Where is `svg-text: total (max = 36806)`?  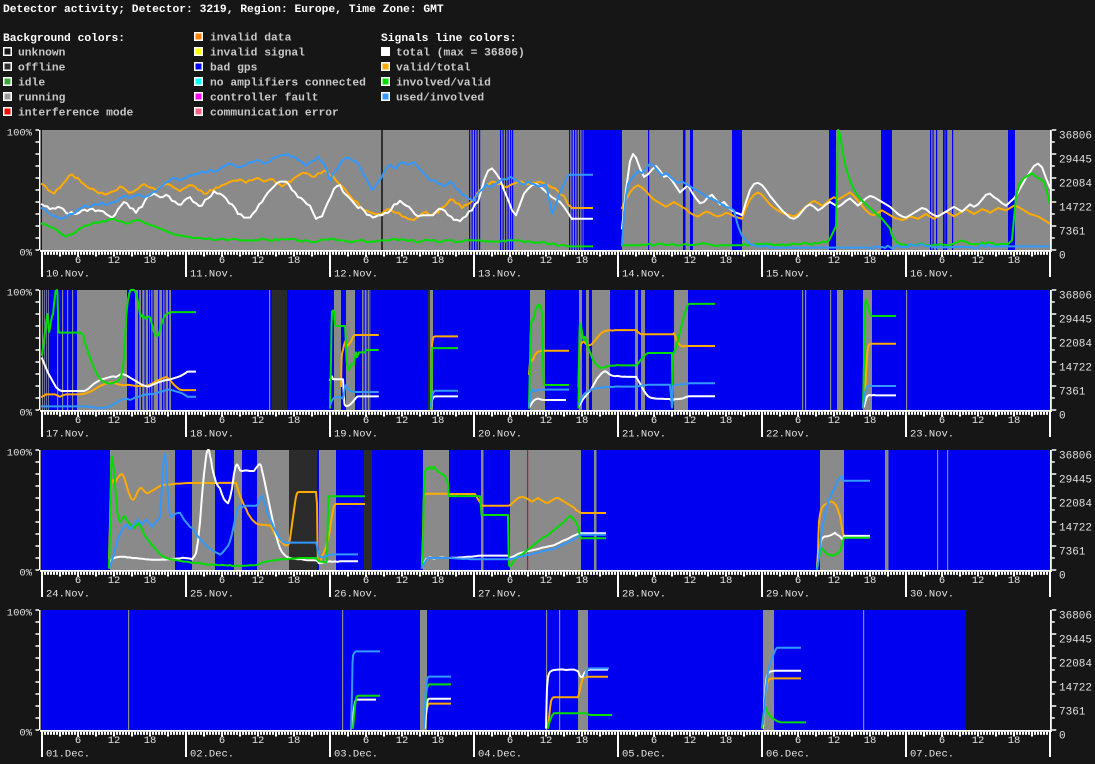 svg-text: total (max = 36806) is located at coordinates (460, 54).